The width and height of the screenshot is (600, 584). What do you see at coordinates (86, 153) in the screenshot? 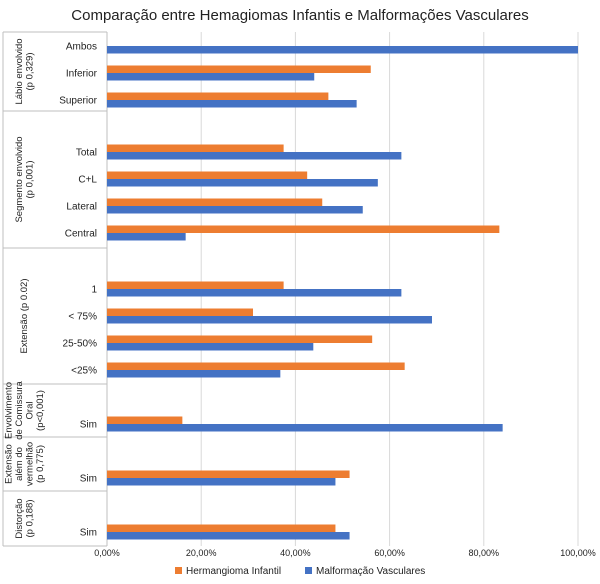
I see `category-label: Total` at bounding box center [86, 153].